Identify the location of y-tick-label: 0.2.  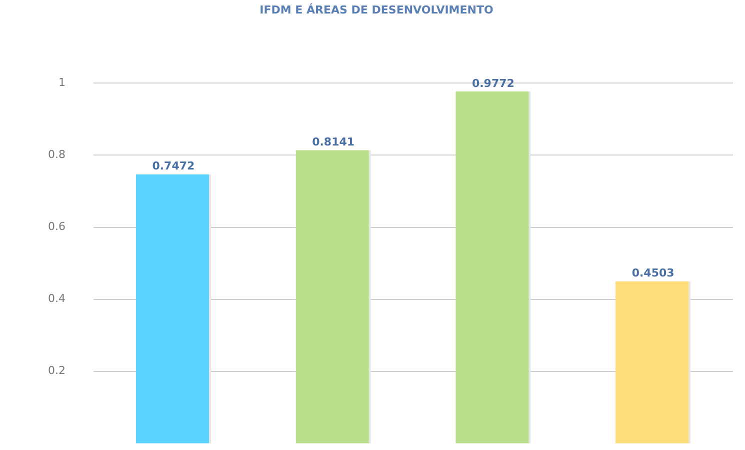
(57, 371).